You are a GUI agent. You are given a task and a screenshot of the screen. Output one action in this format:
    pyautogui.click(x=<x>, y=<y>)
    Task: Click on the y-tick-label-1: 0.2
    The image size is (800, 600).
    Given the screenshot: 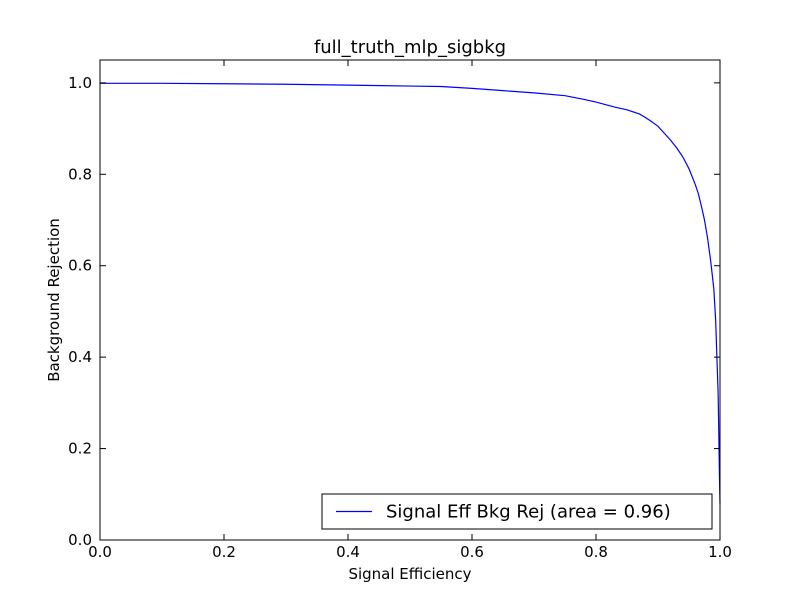 What is the action you would take?
    pyautogui.click(x=80, y=449)
    